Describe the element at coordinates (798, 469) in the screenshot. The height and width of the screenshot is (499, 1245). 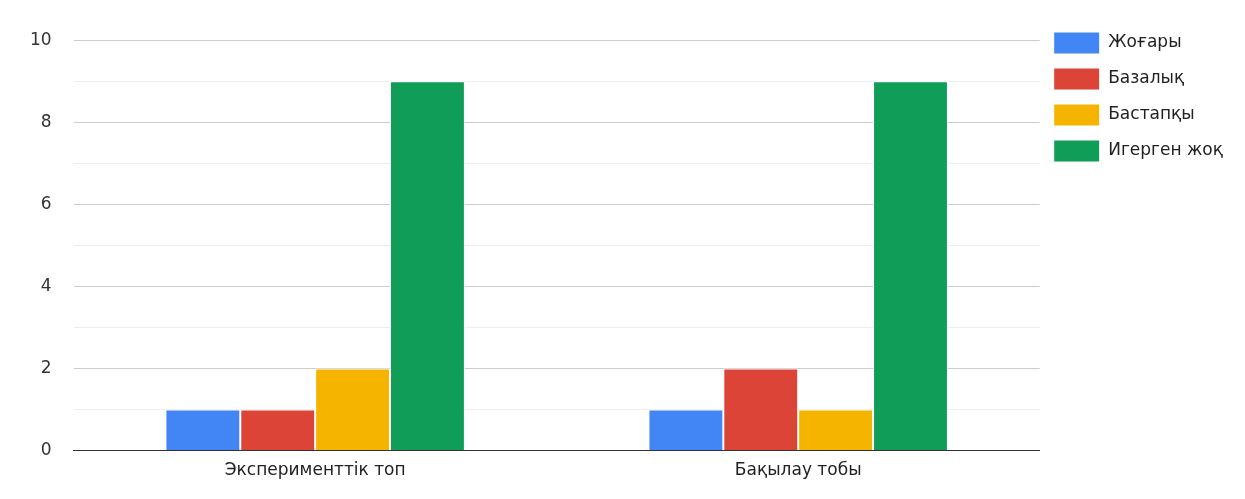
I see `x-tick-label: Бақылау тобы` at that location.